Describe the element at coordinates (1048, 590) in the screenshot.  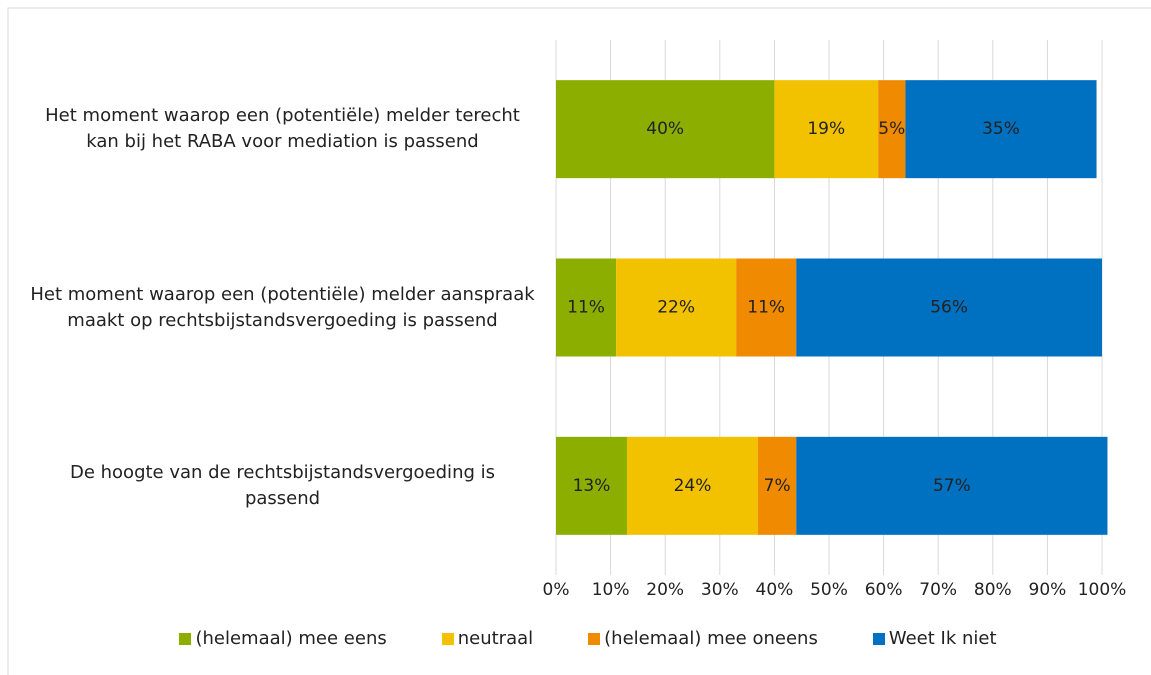
I see `x-tick-label: 90%` at that location.